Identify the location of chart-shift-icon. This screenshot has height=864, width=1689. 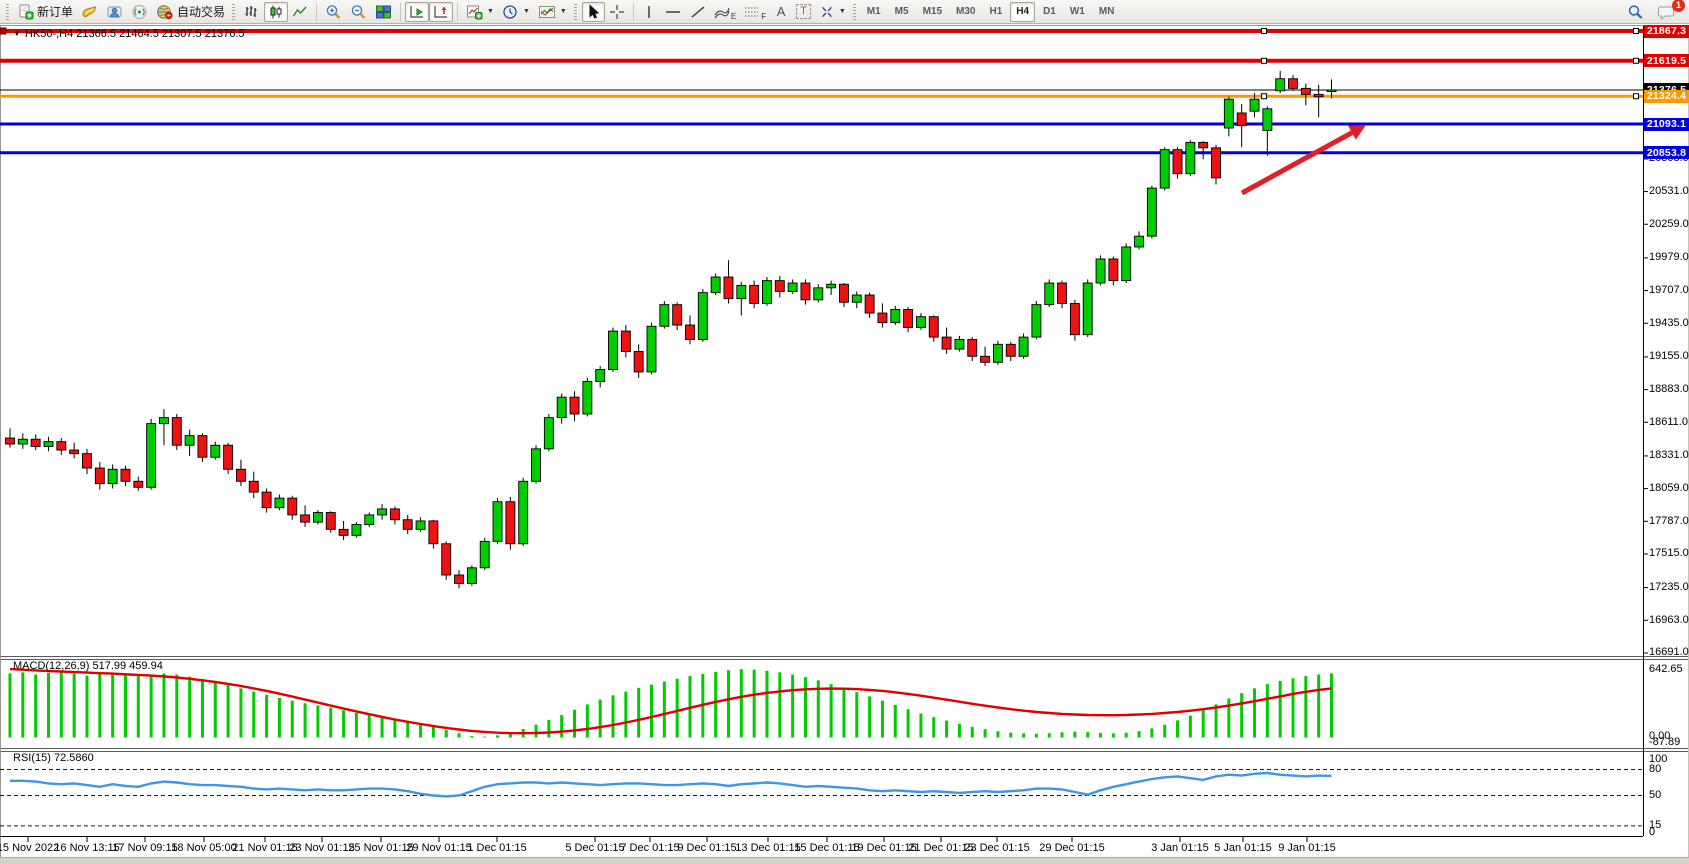
(441, 12).